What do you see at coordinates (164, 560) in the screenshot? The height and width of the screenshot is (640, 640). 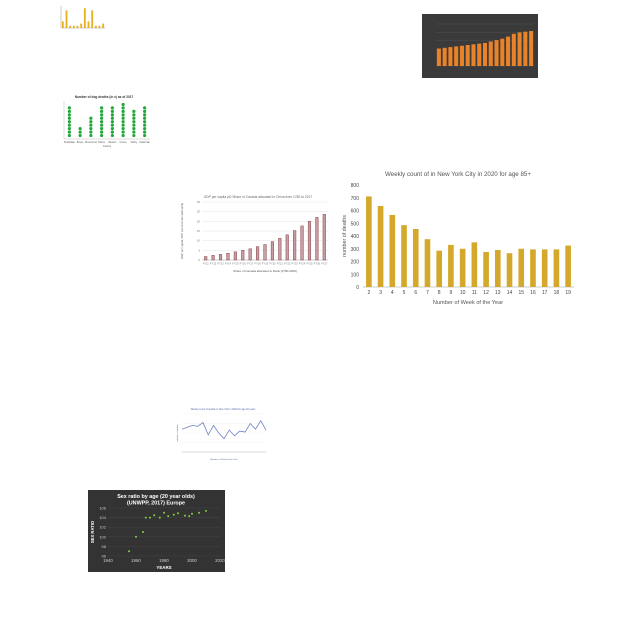 I see `sex-xtick-2: 1980` at bounding box center [164, 560].